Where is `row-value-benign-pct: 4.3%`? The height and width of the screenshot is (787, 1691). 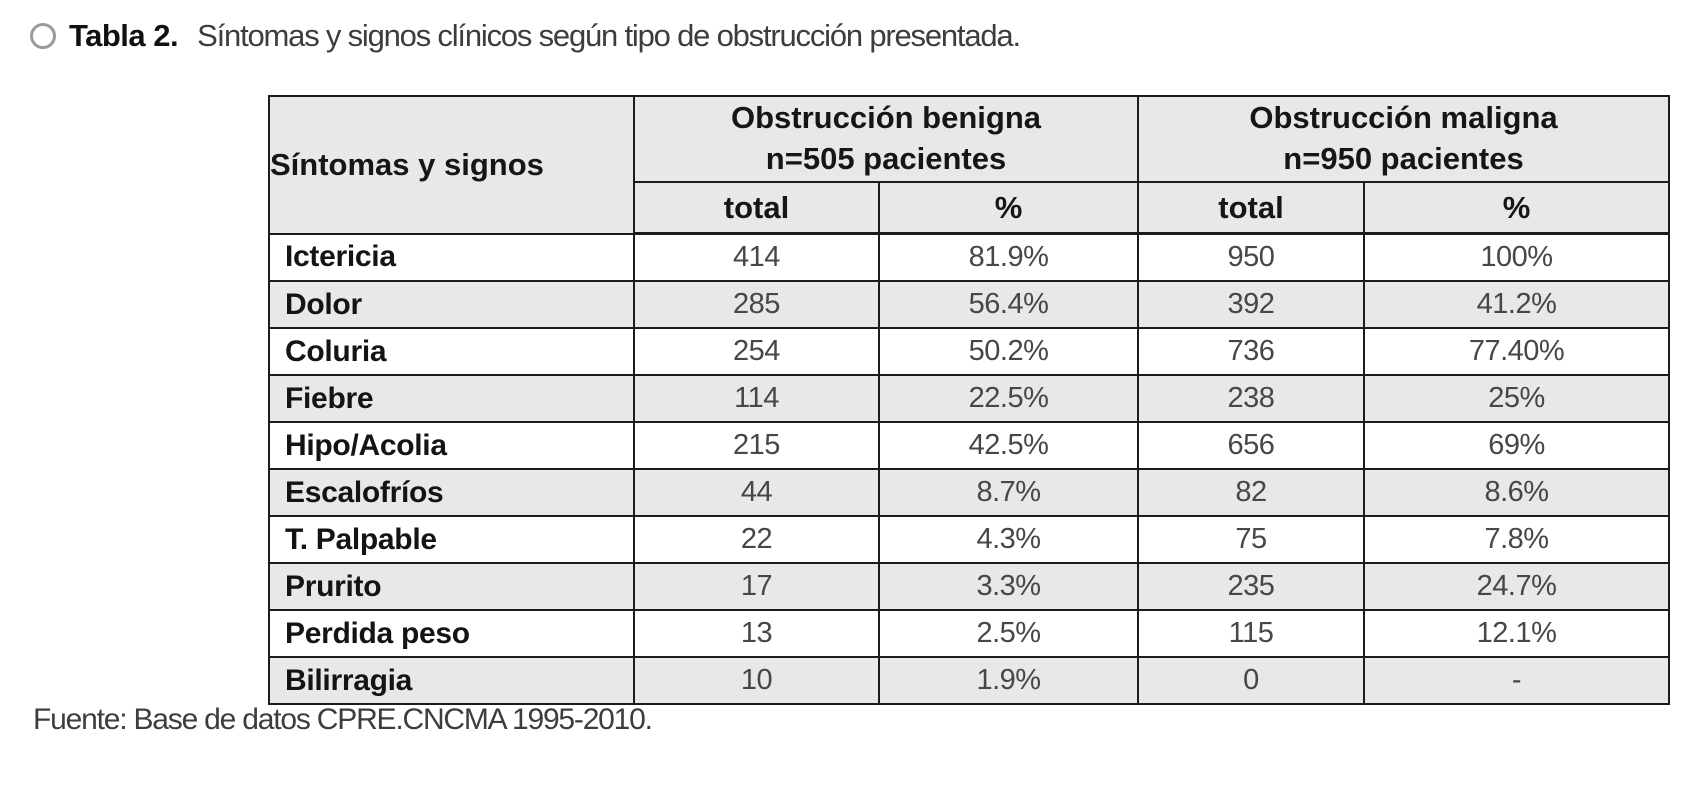 row-value-benign-pct: 4.3% is located at coordinates (1008, 539).